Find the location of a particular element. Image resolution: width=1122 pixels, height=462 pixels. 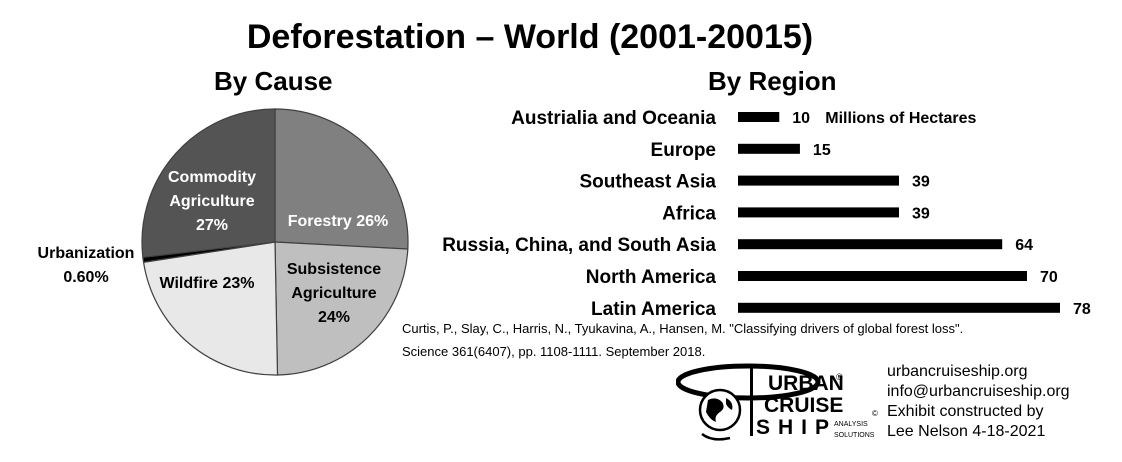

bar-europe is located at coordinates (769, 148).